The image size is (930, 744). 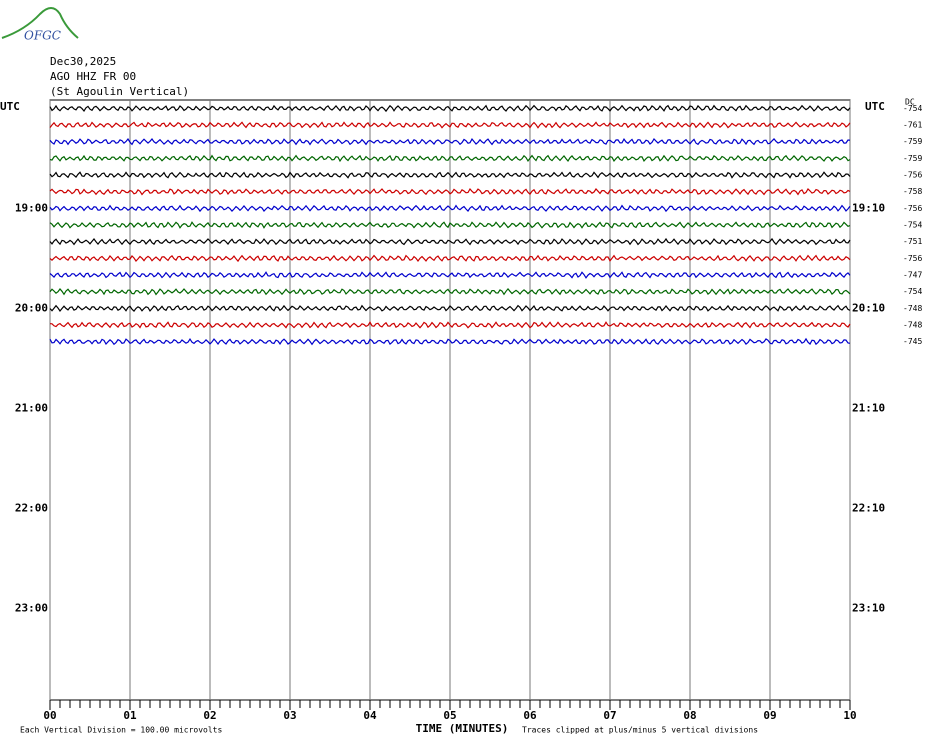 I want to click on dc-offset: -747, so click(x=912, y=275).